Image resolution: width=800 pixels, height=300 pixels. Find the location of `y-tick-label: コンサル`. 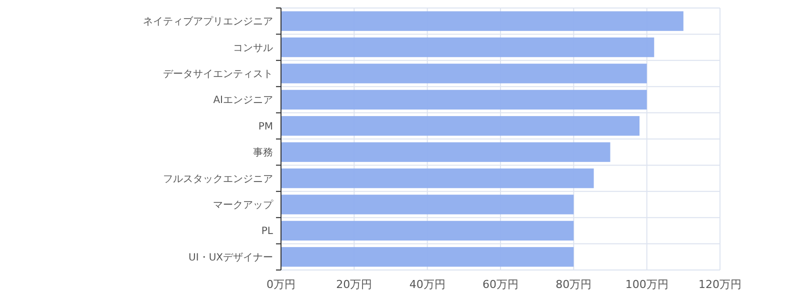

y-tick-label: コンサル is located at coordinates (253, 48).